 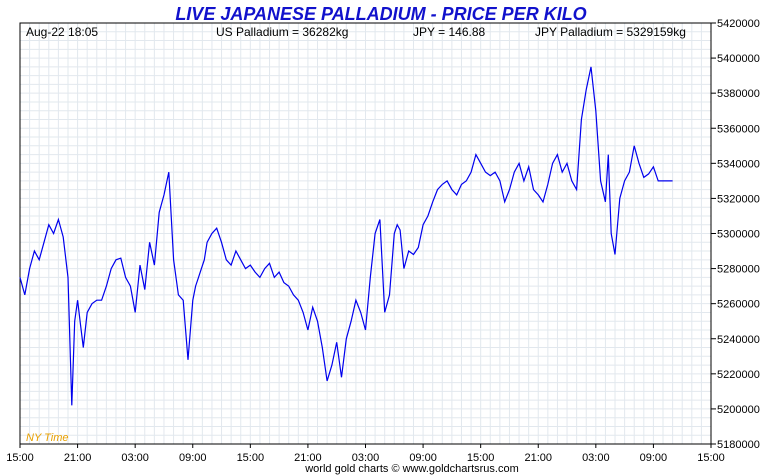 What do you see at coordinates (738, 305) in the screenshot?
I see `y-tick-label: 5260000` at bounding box center [738, 305].